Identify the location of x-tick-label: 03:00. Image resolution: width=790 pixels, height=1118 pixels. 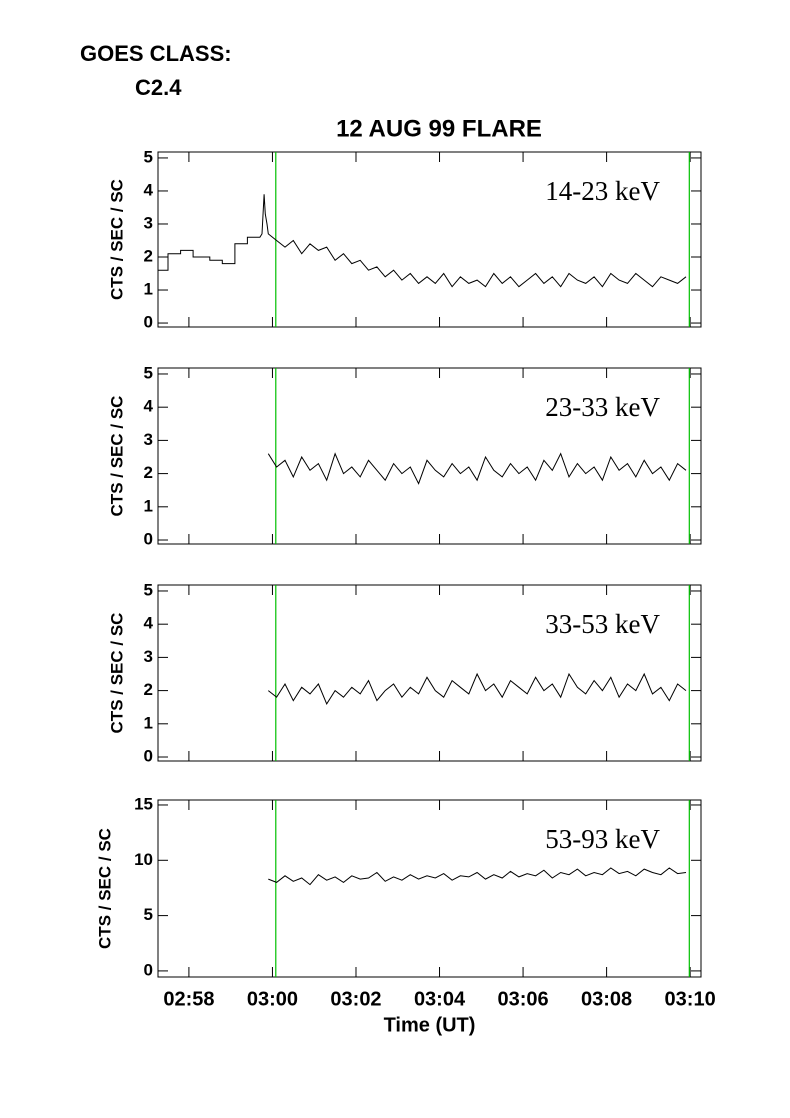
(272, 999).